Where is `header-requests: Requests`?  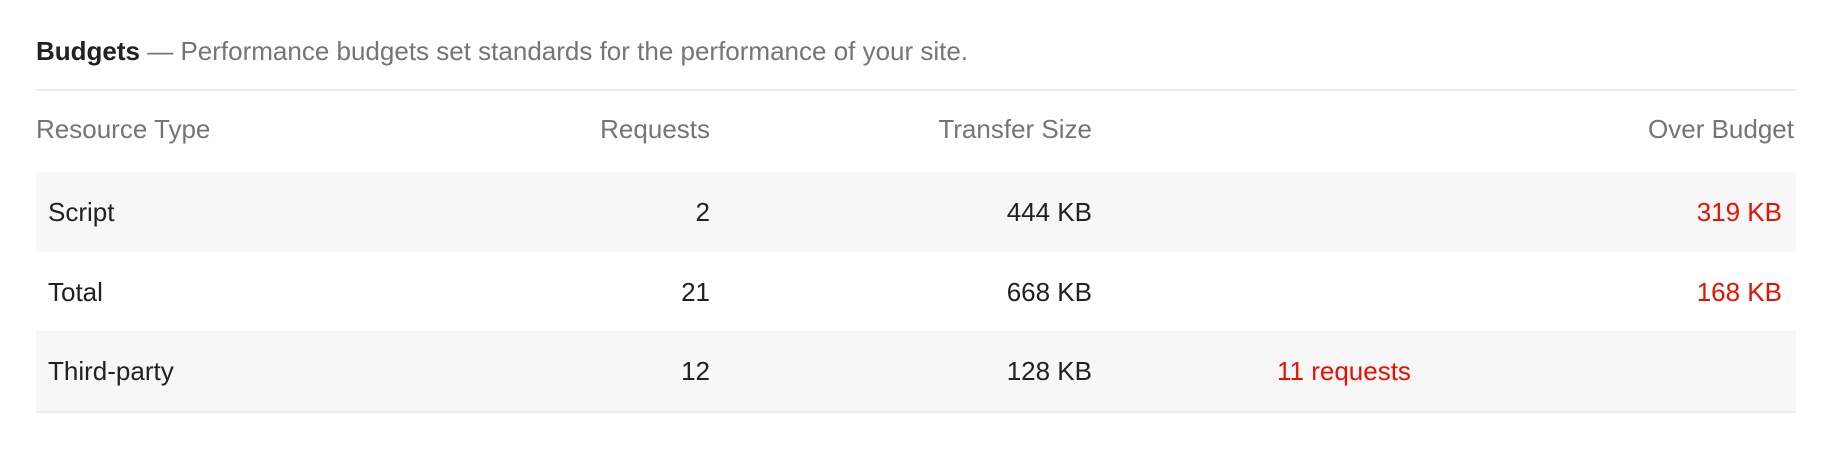
header-requests: Requests is located at coordinates (655, 129).